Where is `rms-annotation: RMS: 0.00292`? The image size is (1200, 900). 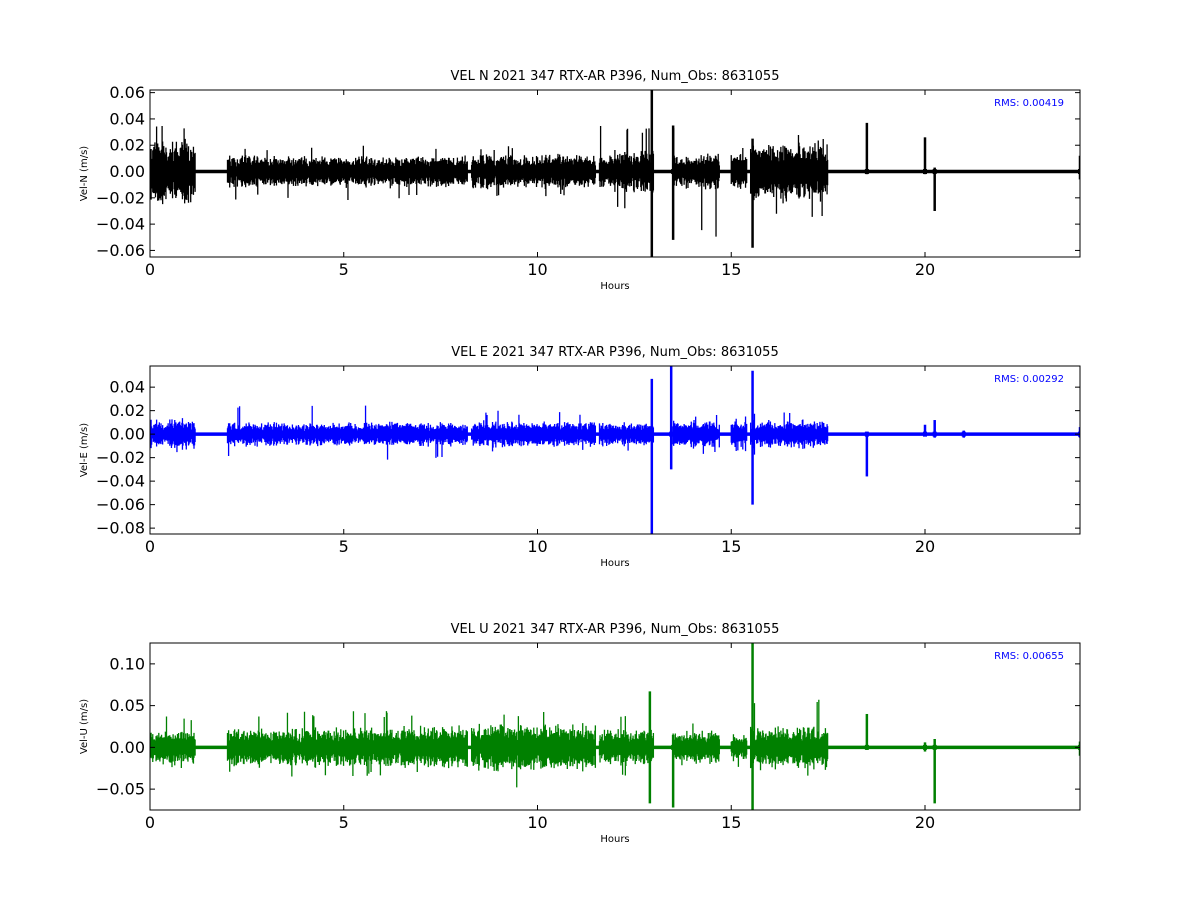
rms-annotation: RMS: 0.00292 is located at coordinates (1029, 379).